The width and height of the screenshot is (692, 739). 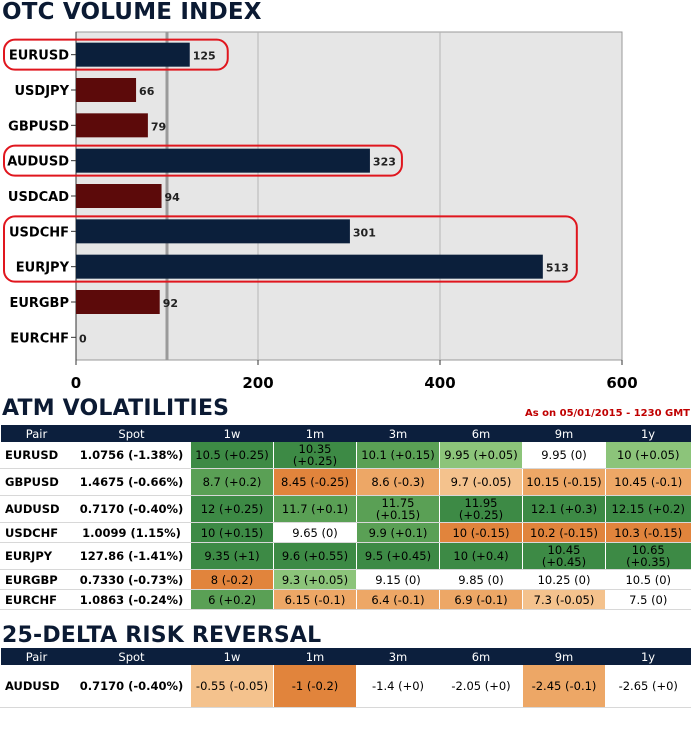 What do you see at coordinates (621, 383) in the screenshot?
I see `x-tick-label: 600` at bounding box center [621, 383].